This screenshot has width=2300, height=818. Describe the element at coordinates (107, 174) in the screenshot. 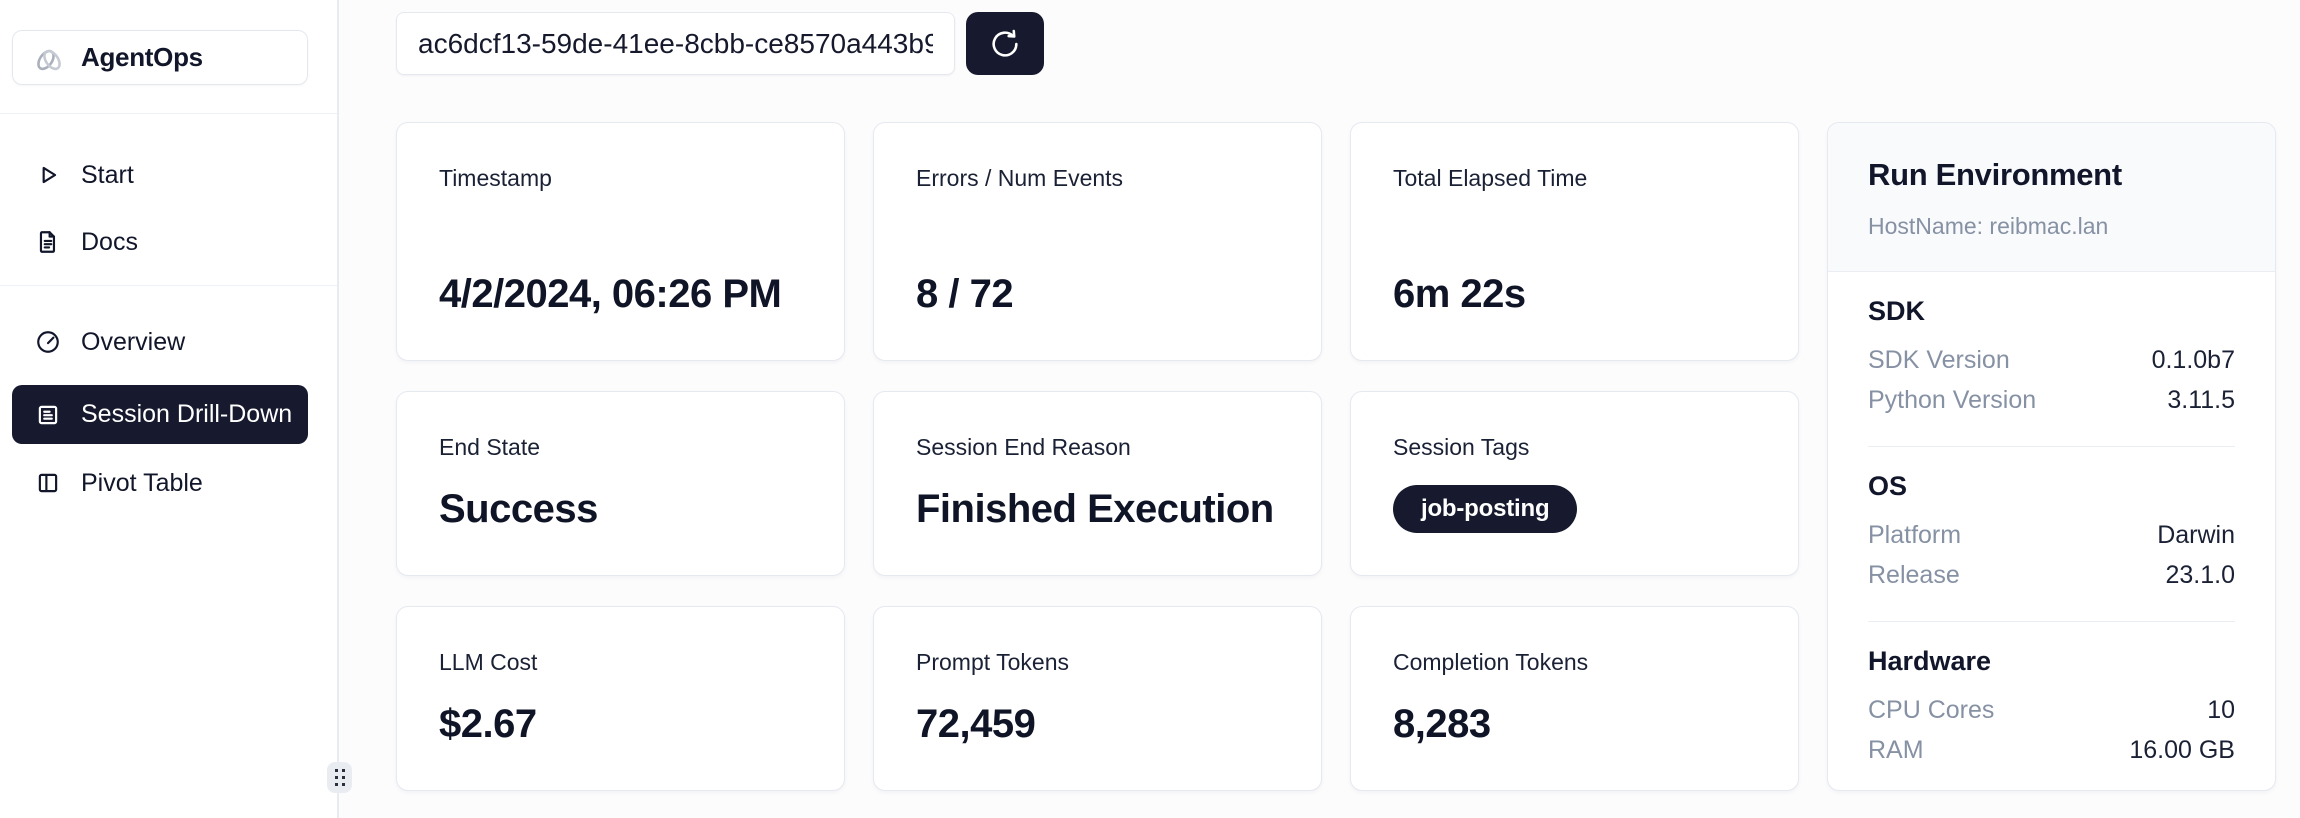

I see `sidebar-item-label: Start` at that location.